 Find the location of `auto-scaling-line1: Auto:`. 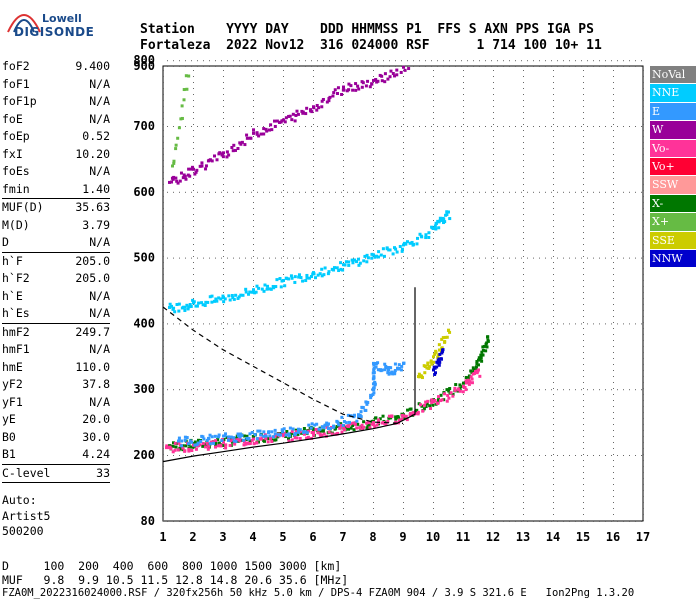

auto-scaling-line1: Auto: is located at coordinates (19, 500).